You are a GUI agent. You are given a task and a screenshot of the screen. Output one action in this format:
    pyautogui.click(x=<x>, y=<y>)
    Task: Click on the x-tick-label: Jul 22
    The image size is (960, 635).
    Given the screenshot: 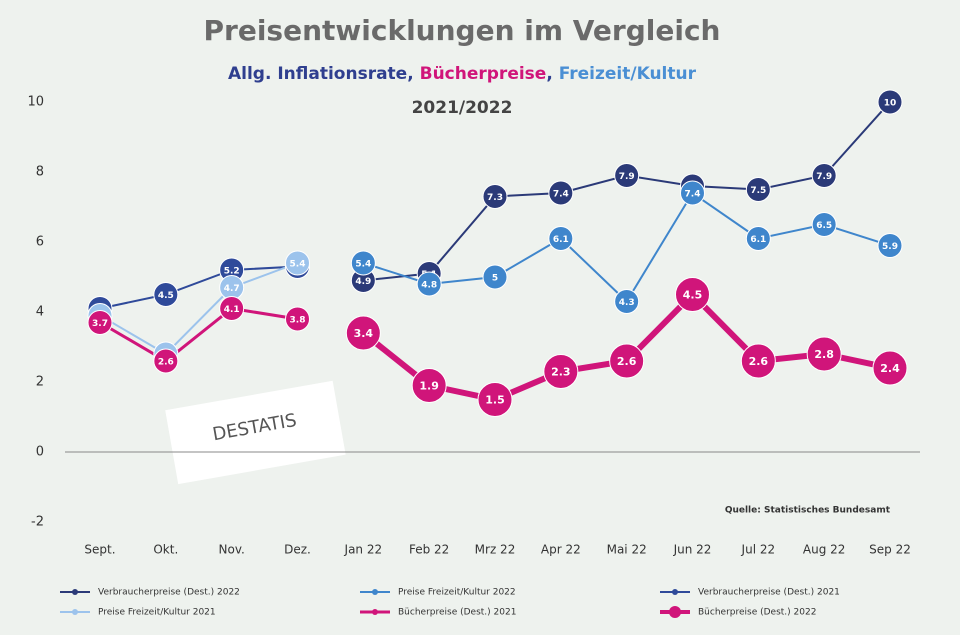 What is the action you would take?
    pyautogui.click(x=758, y=550)
    